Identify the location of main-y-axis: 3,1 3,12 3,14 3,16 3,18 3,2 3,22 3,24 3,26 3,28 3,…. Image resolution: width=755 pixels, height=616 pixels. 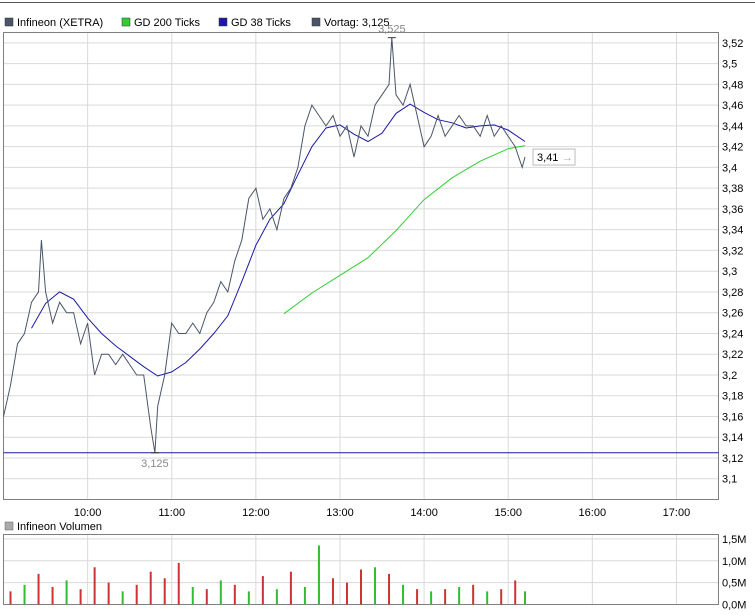
(732, 262).